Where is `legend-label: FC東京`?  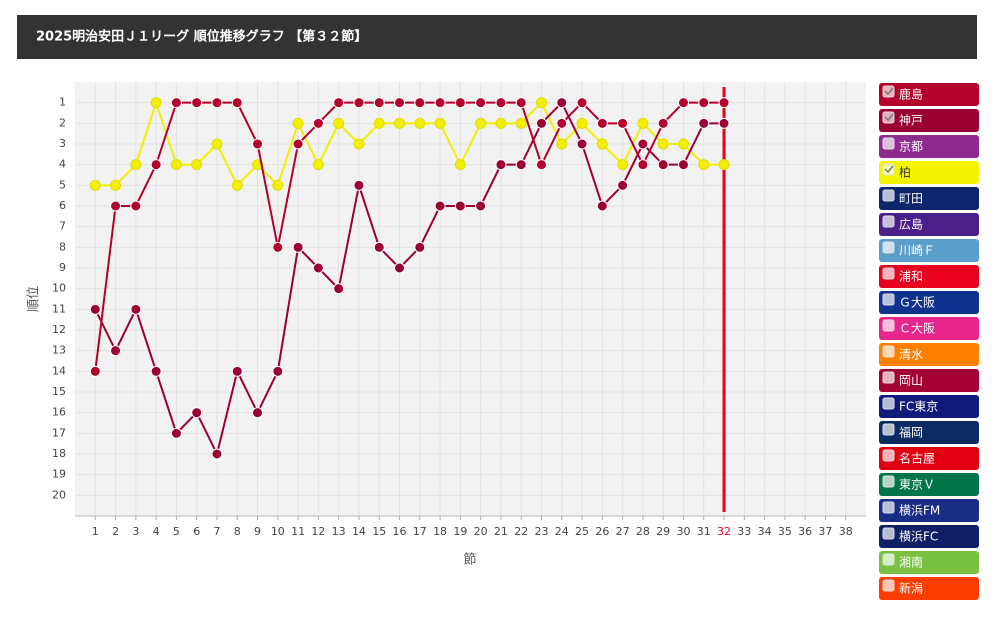
legend-label: FC東京 is located at coordinates (918, 407).